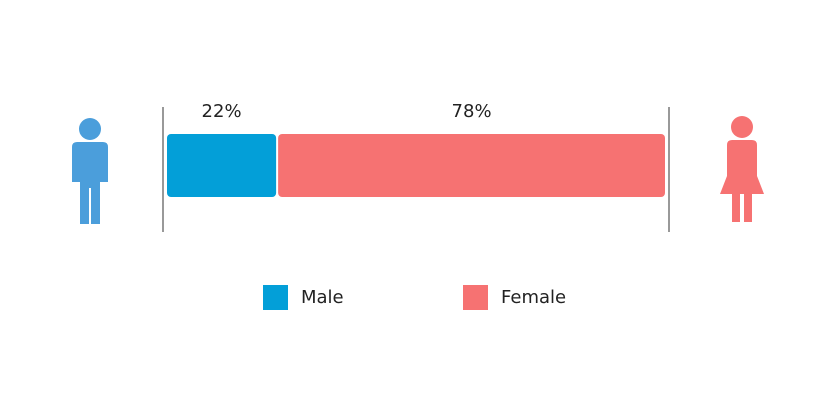  Describe the element at coordinates (347, 111) in the screenshot. I see `data-labels: 22% 78%` at that location.